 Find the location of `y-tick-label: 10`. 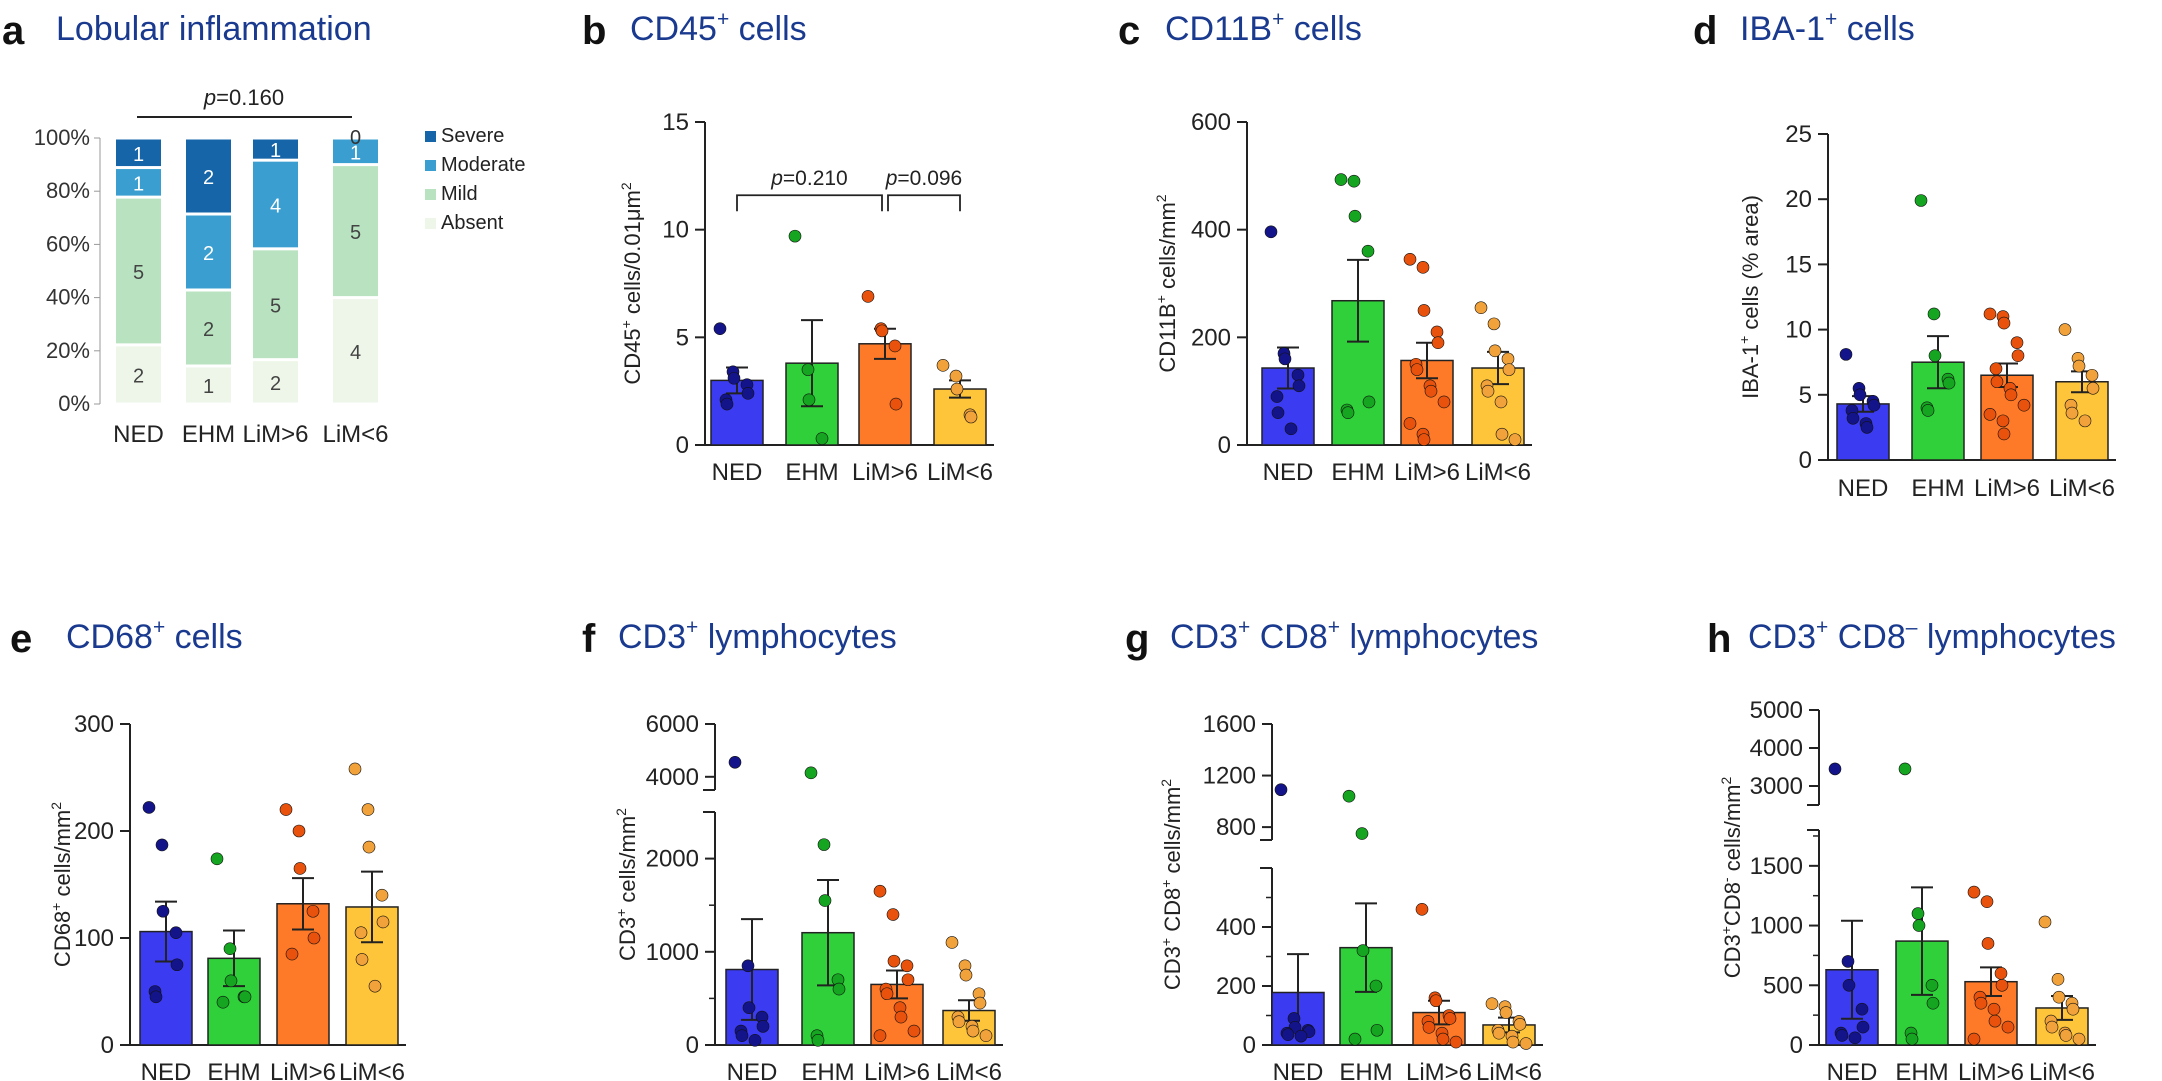

y-tick-label: 10 is located at coordinates (675, 230).